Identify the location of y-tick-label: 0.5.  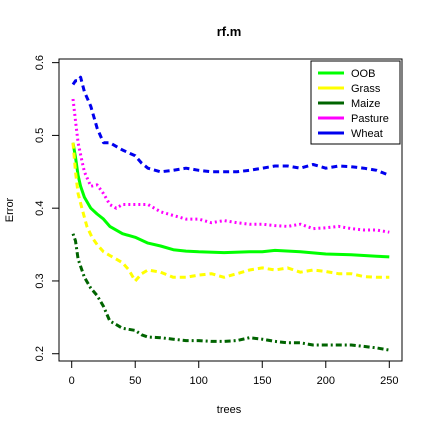
(40, 135).